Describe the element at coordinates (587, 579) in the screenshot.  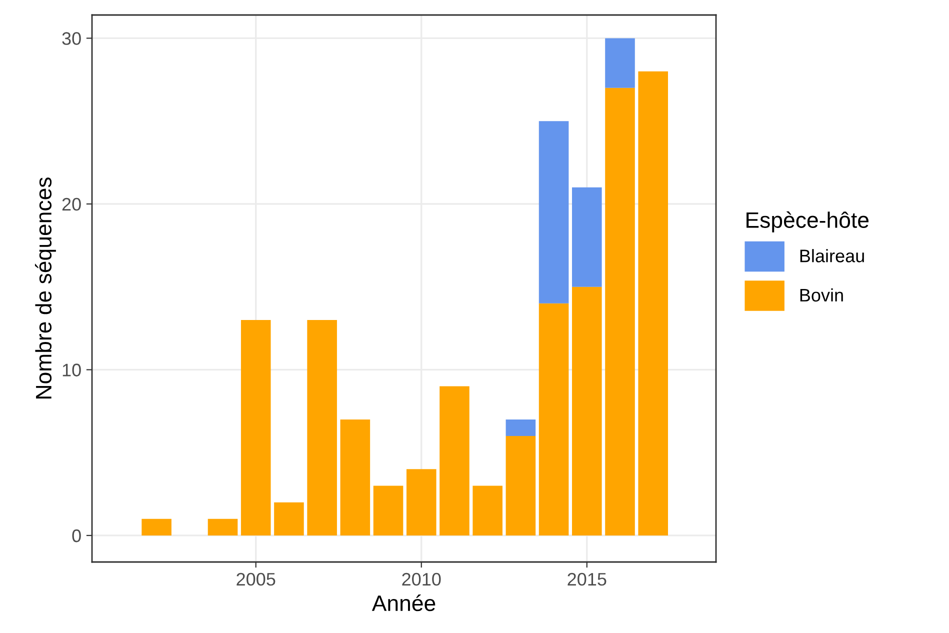
I see `x-tick-label: 2015` at that location.